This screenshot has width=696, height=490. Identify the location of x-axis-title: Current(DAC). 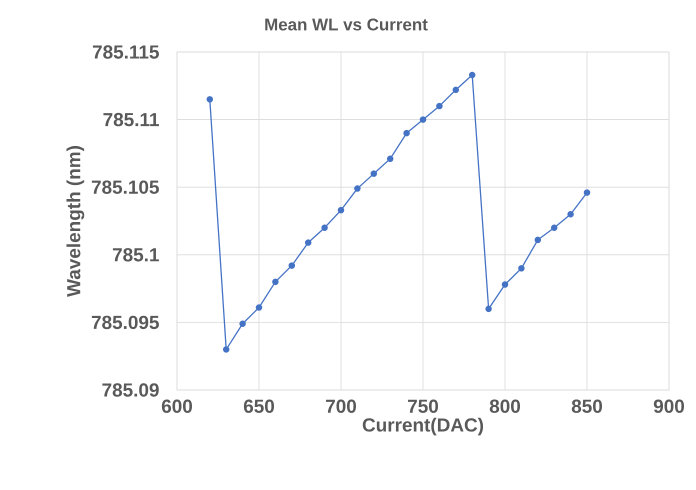
(423, 427).